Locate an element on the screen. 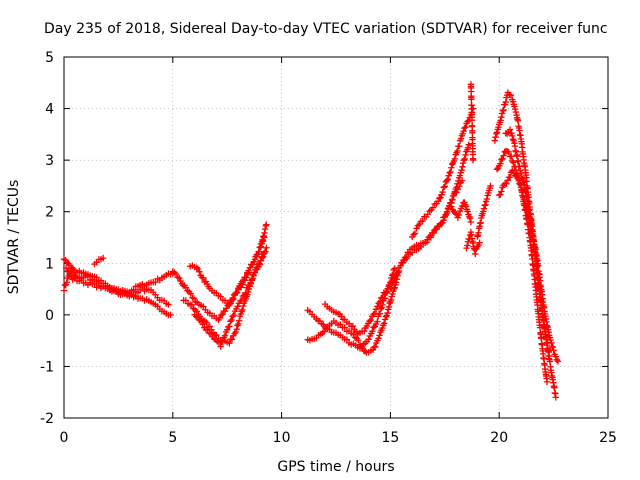  y-axis-label: SDTVAR / TECUs is located at coordinates (14, 237).